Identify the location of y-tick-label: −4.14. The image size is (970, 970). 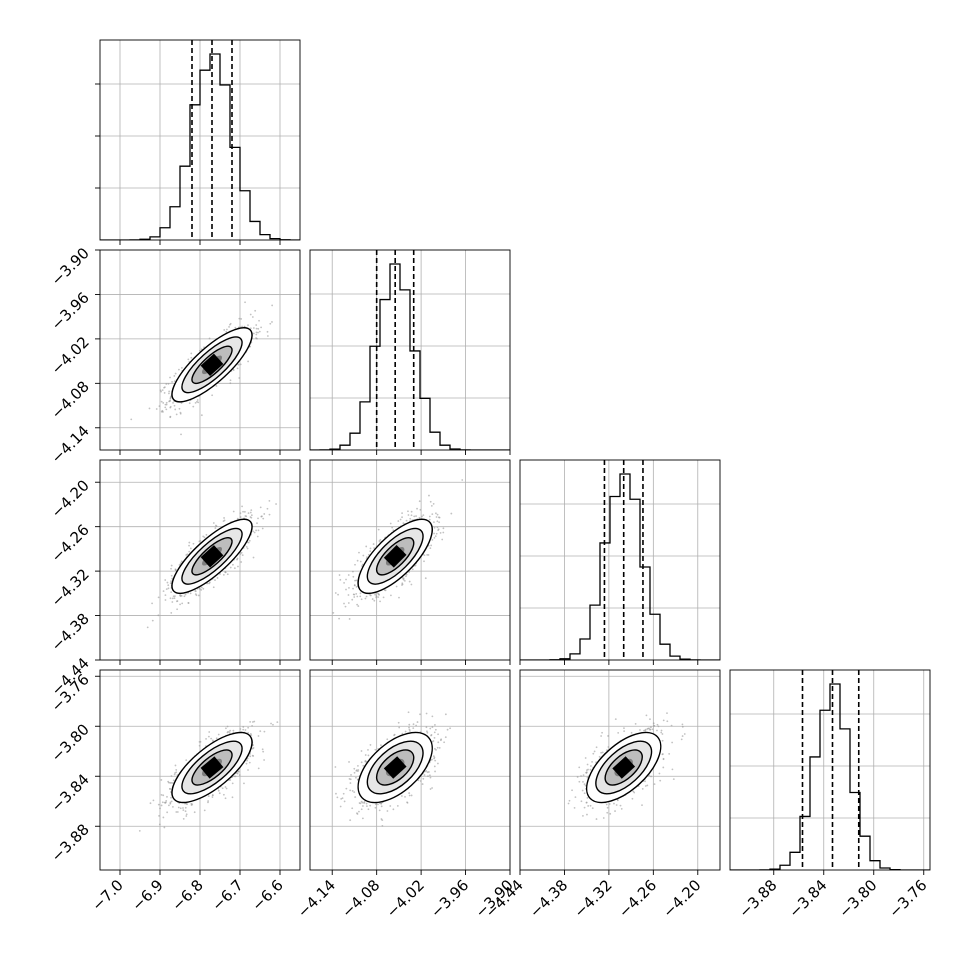
(70, 444).